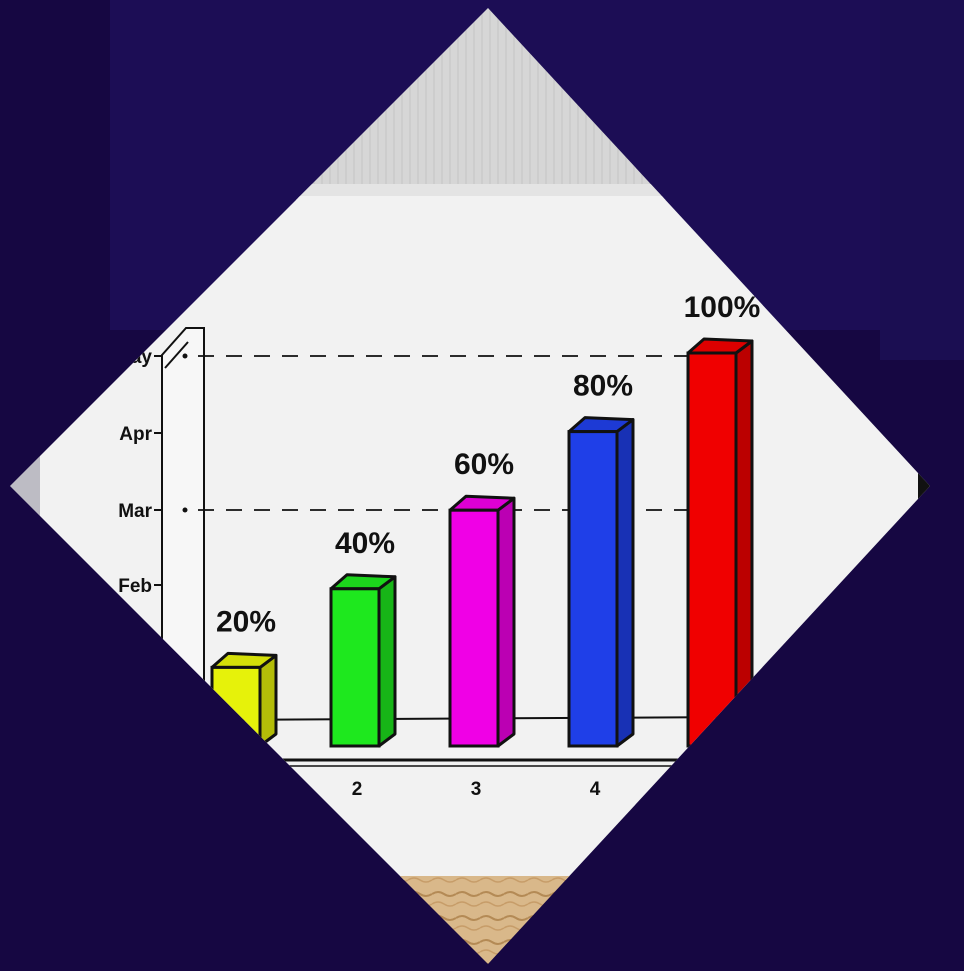 The height and width of the screenshot is (971, 964). What do you see at coordinates (176, 355) in the screenshot?
I see `y-axis-break` at bounding box center [176, 355].